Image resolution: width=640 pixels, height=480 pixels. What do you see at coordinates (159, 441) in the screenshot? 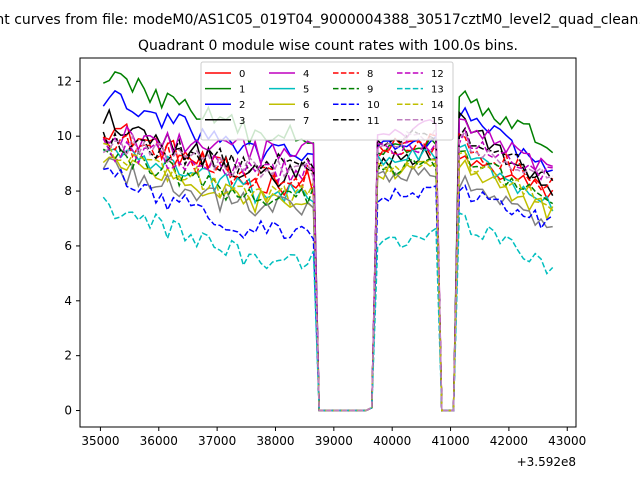
I see `x-tick-label: 36000` at bounding box center [159, 441].